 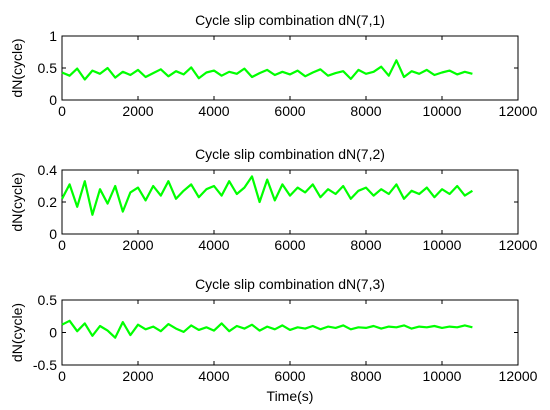 What do you see at coordinates (290, 284) in the screenshot?
I see `subplot-title: Cycle slip combination dN(7,3)` at bounding box center [290, 284].